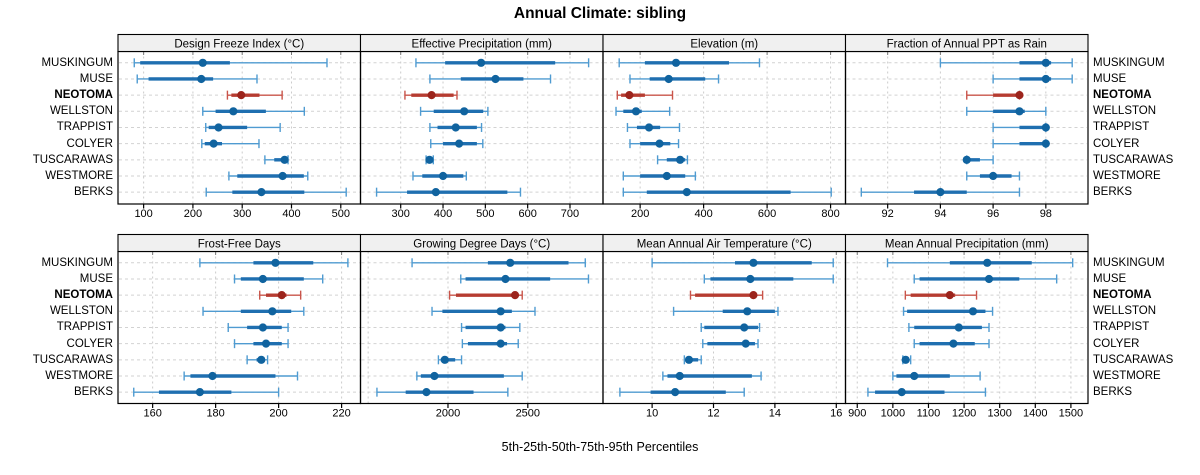 The width and height of the screenshot is (1200, 475). I want to click on axis-tick-label: 2000, so click(448, 414).